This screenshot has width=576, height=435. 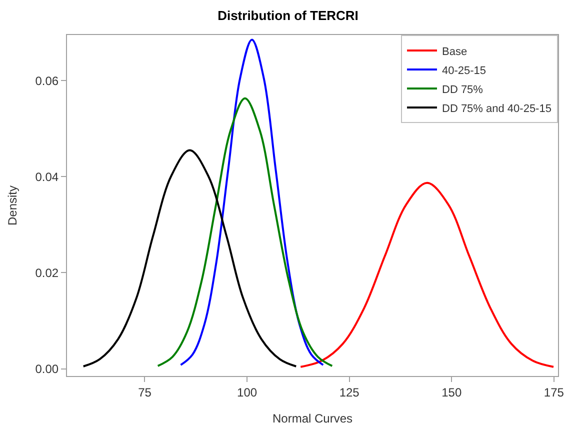 What do you see at coordinates (288, 15) in the screenshot?
I see `chart-title: Distribution of TERCRI` at bounding box center [288, 15].